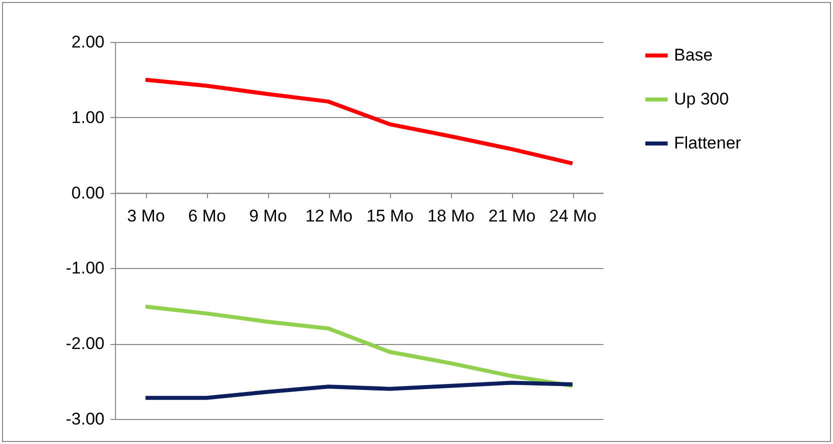 The height and width of the screenshot is (444, 833). I want to click on x-tick-label: 3 Mo, so click(146, 216).